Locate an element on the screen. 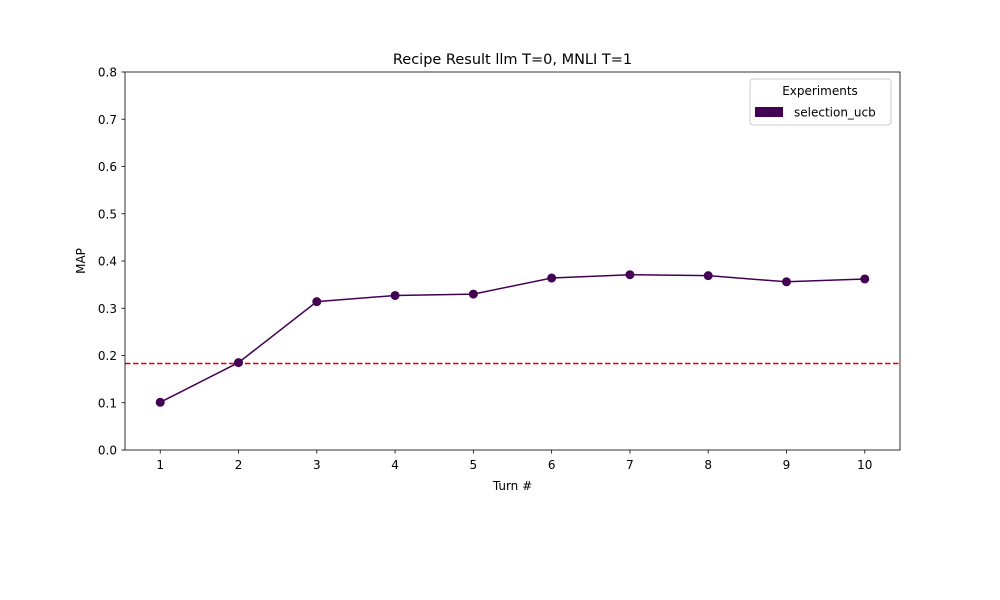 The image size is (1000, 600). x-tick-label: 3 is located at coordinates (317, 465).